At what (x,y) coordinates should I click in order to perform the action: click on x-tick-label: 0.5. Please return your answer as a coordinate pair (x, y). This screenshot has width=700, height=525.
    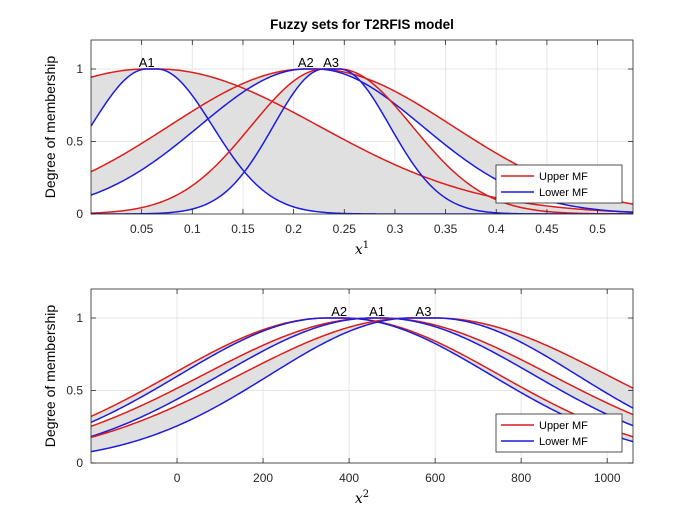
    Looking at the image, I should click on (597, 229).